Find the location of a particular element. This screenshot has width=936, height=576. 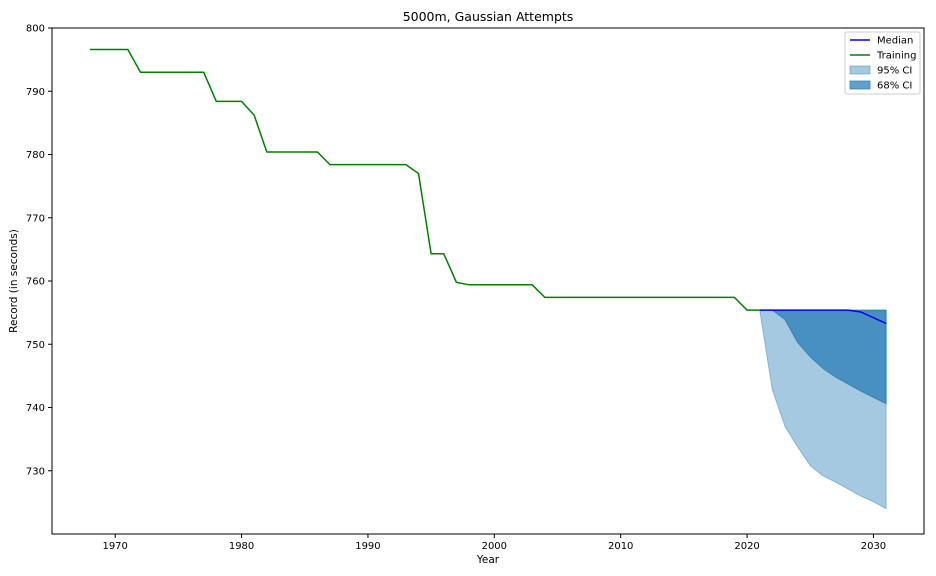

x-tick-label: 1990 is located at coordinates (367, 546).